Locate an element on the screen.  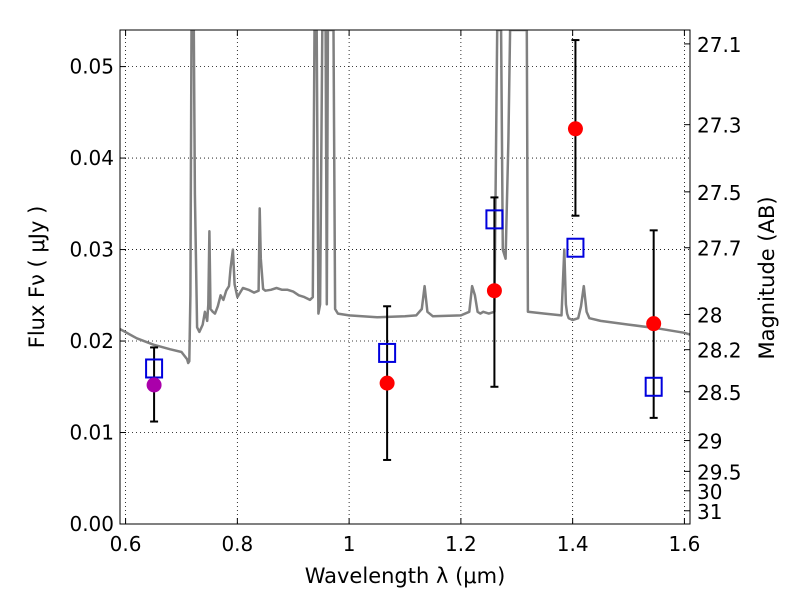
y2-tick-label: 31 is located at coordinates (709, 512).